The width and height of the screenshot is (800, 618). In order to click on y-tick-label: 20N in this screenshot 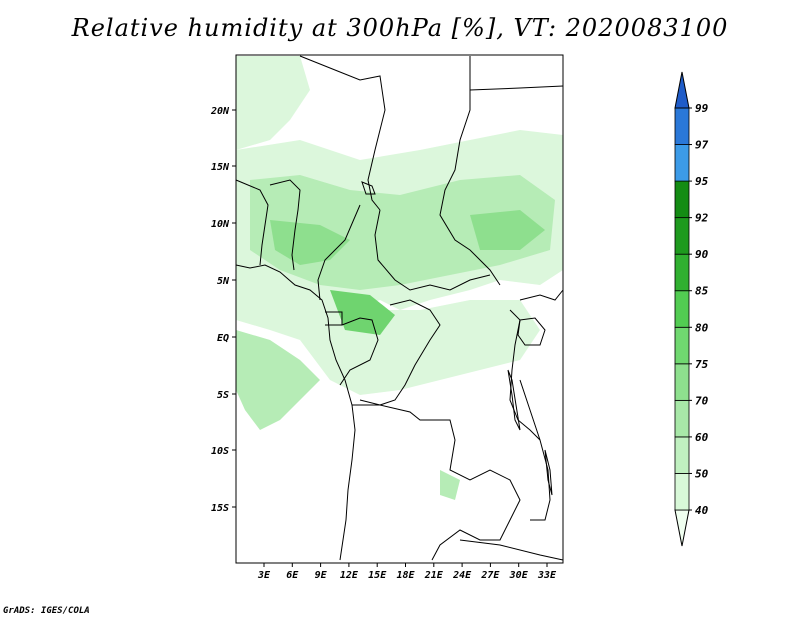, I will do `click(220, 111)`.